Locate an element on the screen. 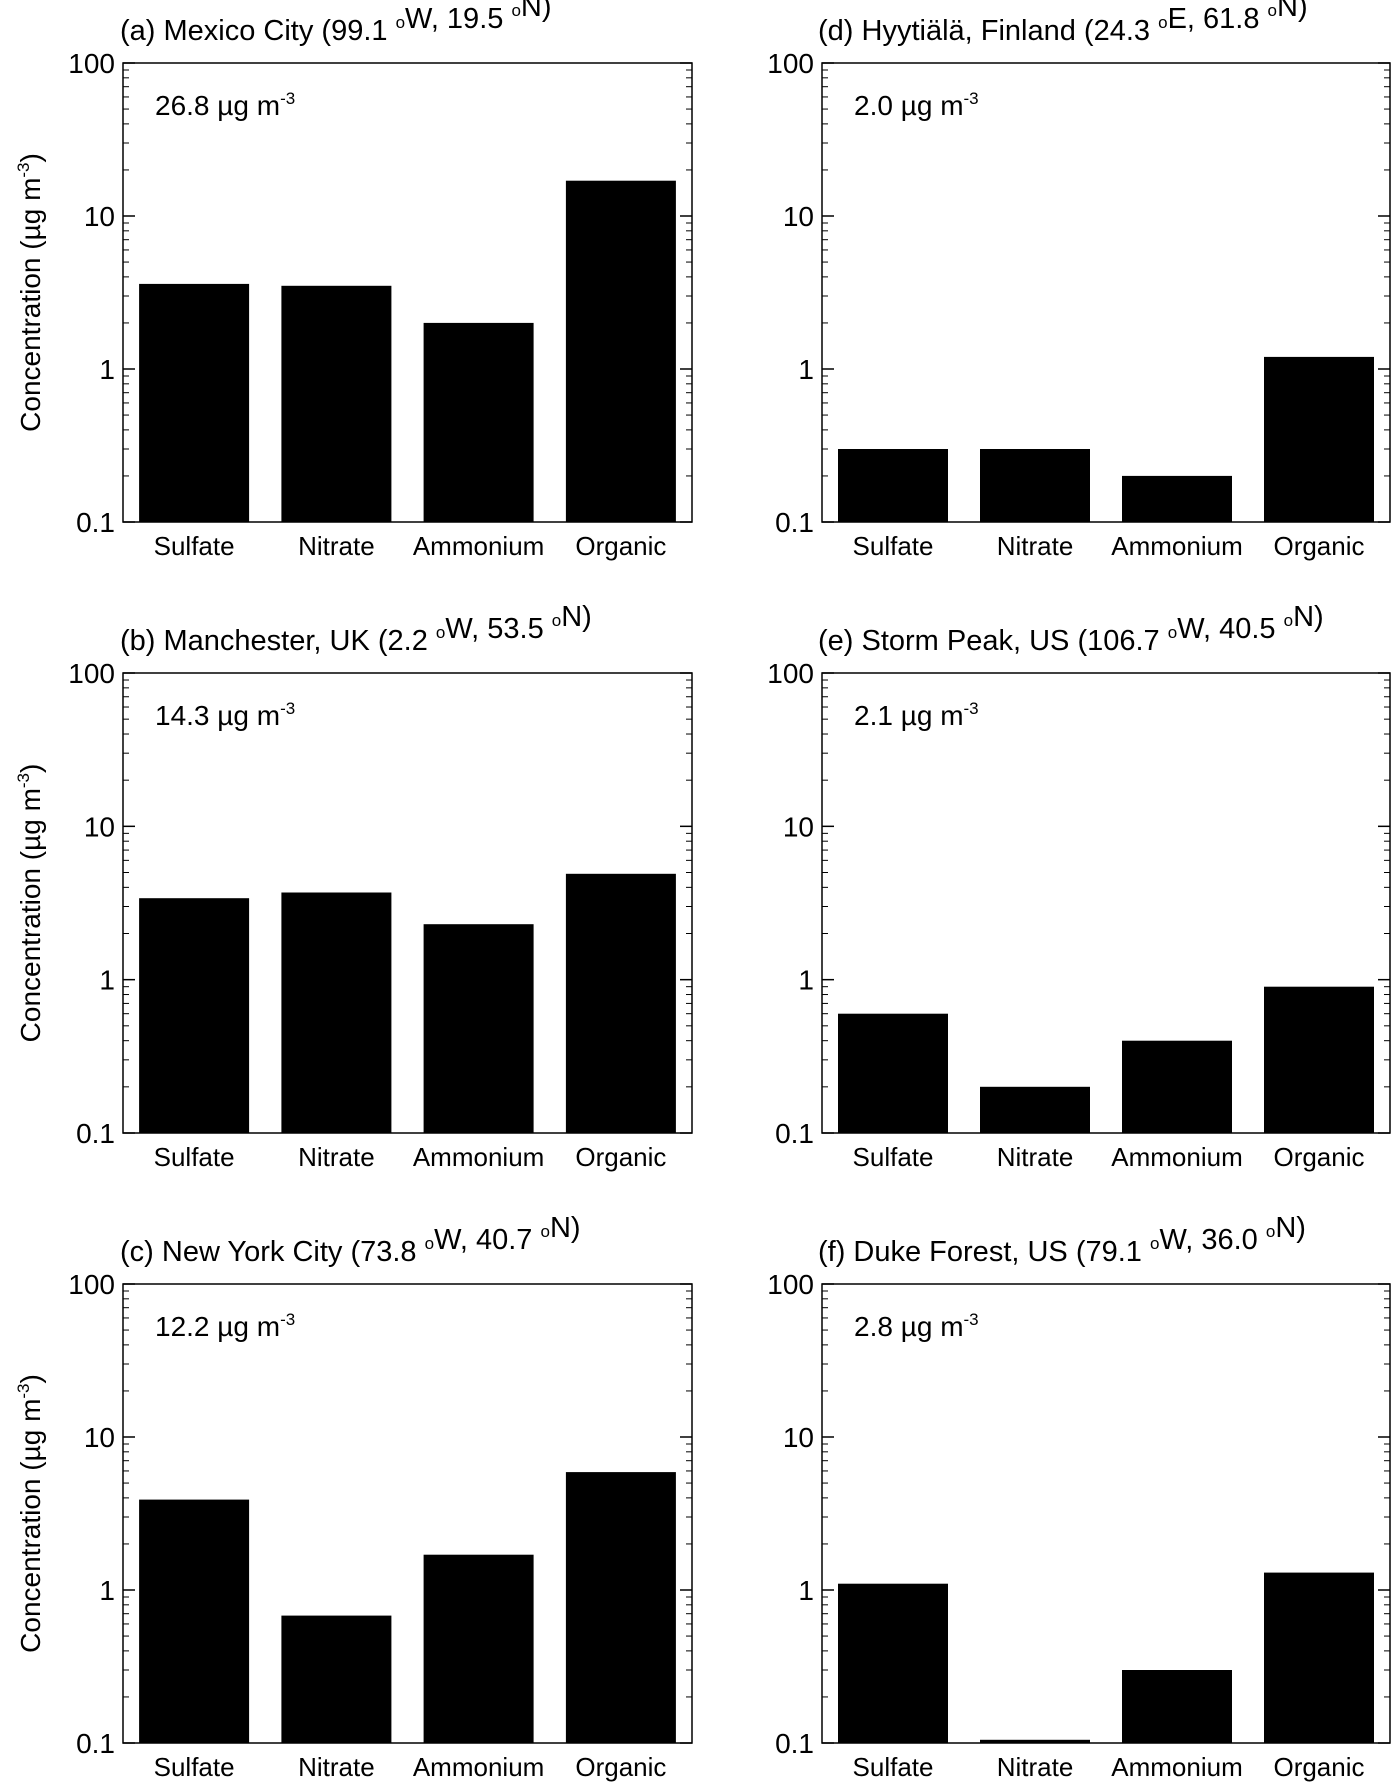  panel-title: (b) Manchester, UK (2.2 oW, 53.5 oN) is located at coordinates (356, 629).